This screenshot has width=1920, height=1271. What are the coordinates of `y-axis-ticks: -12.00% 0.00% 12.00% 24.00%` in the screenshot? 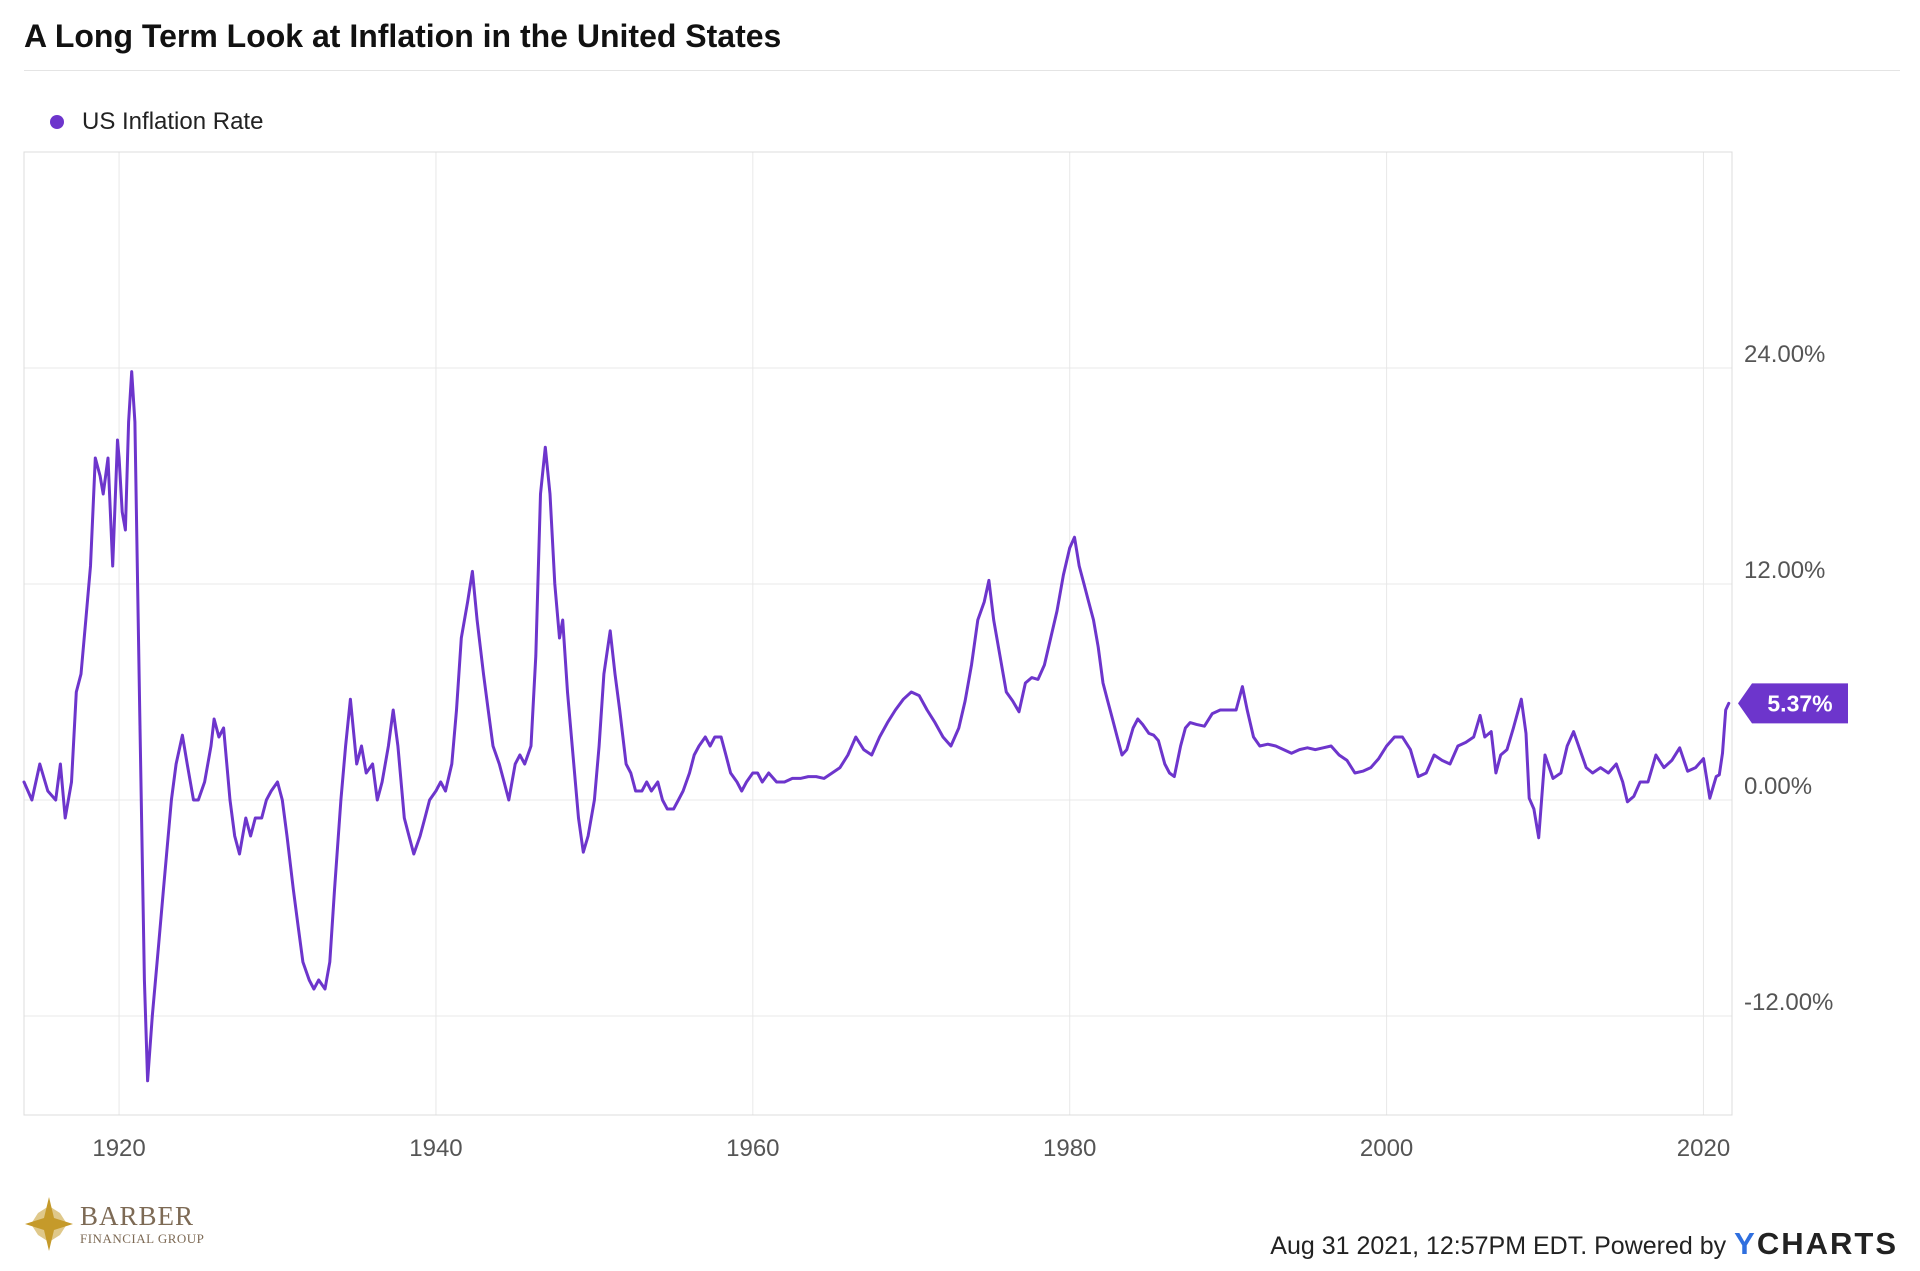 It's located at (1788, 678).